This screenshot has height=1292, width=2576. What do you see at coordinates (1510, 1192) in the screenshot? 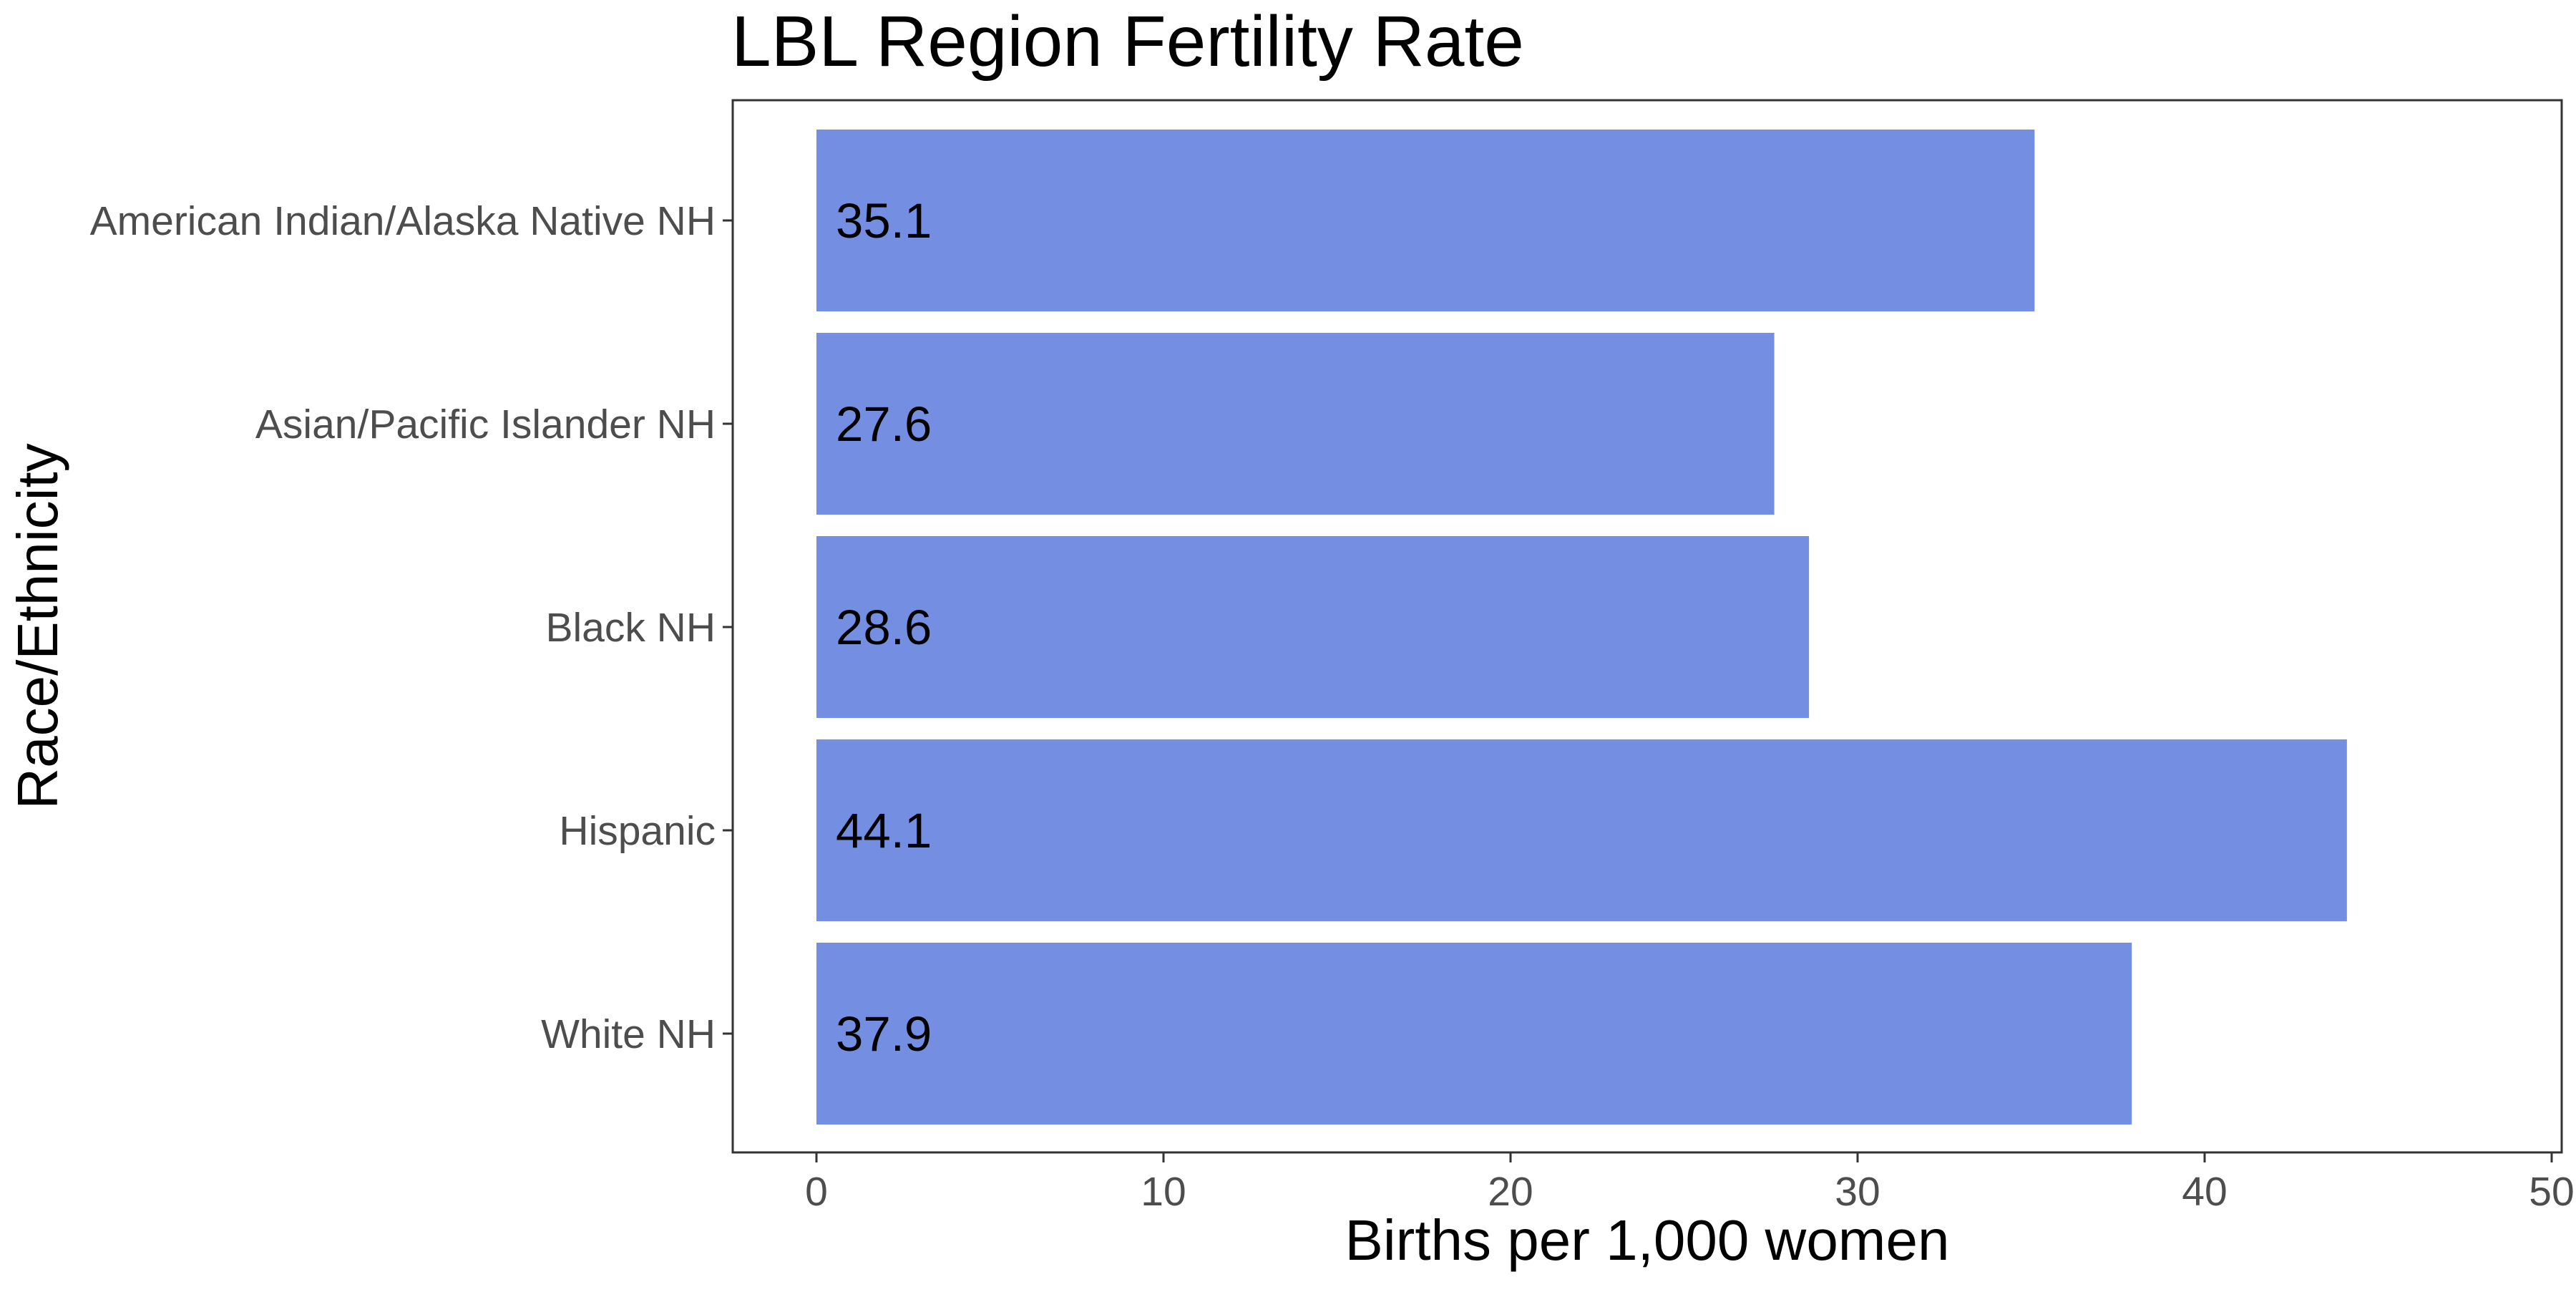
I see `x-tick-label: 20` at bounding box center [1510, 1192].